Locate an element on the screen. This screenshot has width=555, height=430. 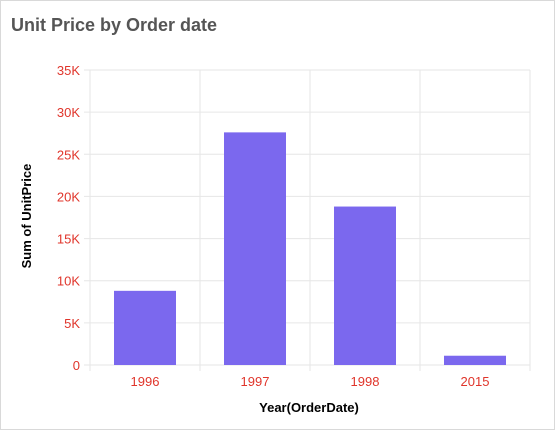
chart-title: Unit Price by Order date is located at coordinates (114, 25).